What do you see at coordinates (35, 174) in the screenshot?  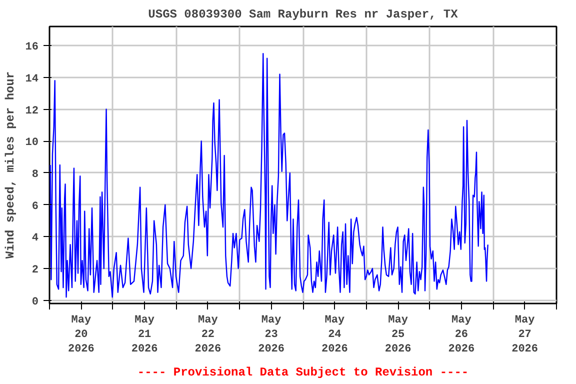 I see `y-tick-label: 8` at bounding box center [35, 174].